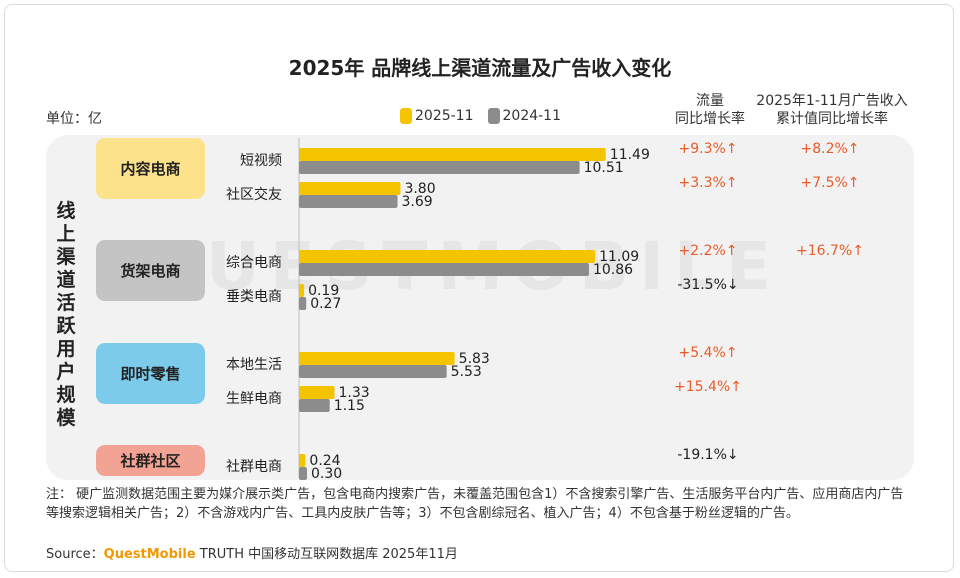  Describe the element at coordinates (254, 263) in the screenshot. I see `category-label: 综合电商` at that location.